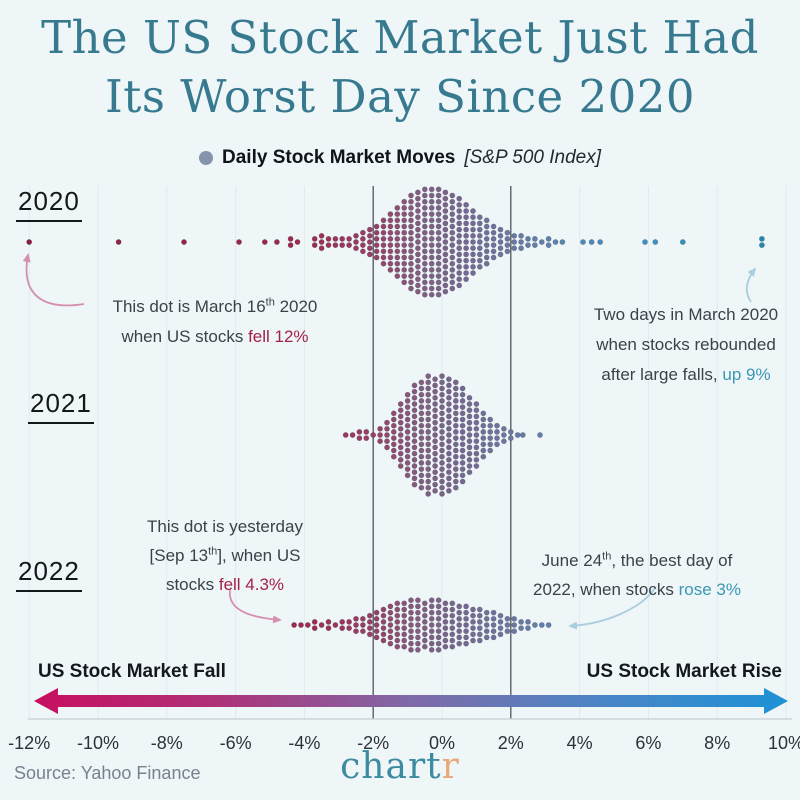 This screenshot has height=800, width=800. What do you see at coordinates (304, 743) in the screenshot?
I see `axis-tick: -4%` at bounding box center [304, 743].